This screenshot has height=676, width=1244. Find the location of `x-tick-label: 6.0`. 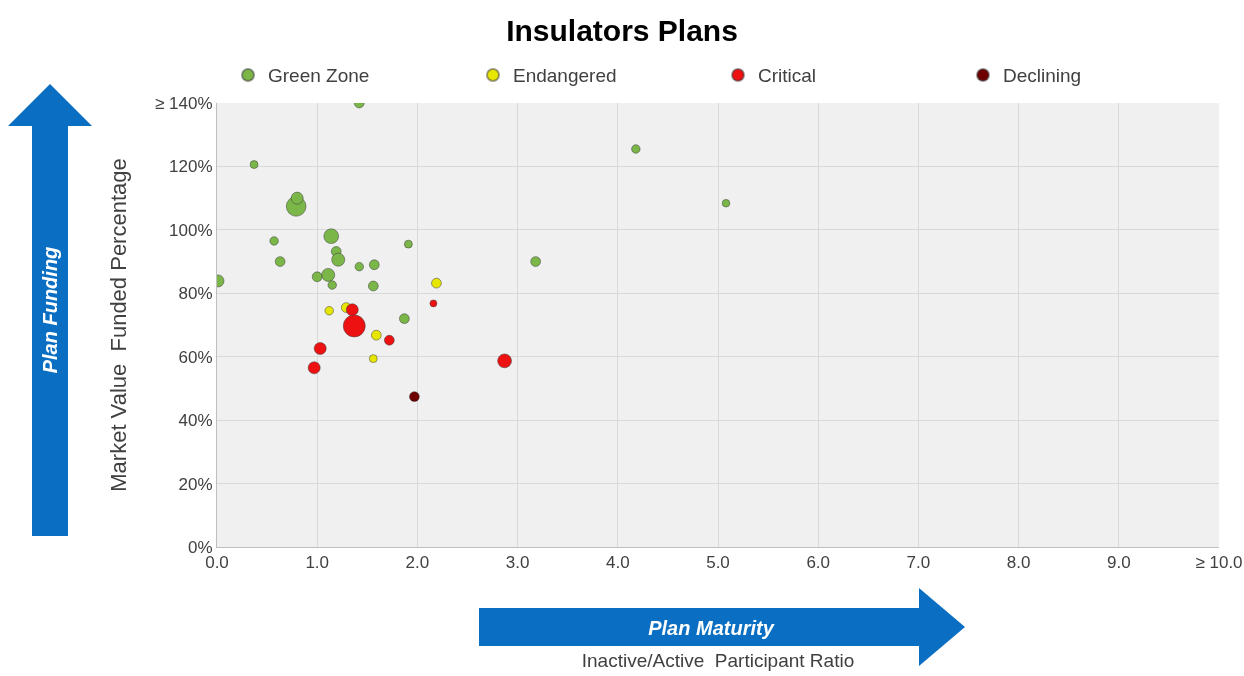

x-tick-label: 6.0 is located at coordinates (818, 563).